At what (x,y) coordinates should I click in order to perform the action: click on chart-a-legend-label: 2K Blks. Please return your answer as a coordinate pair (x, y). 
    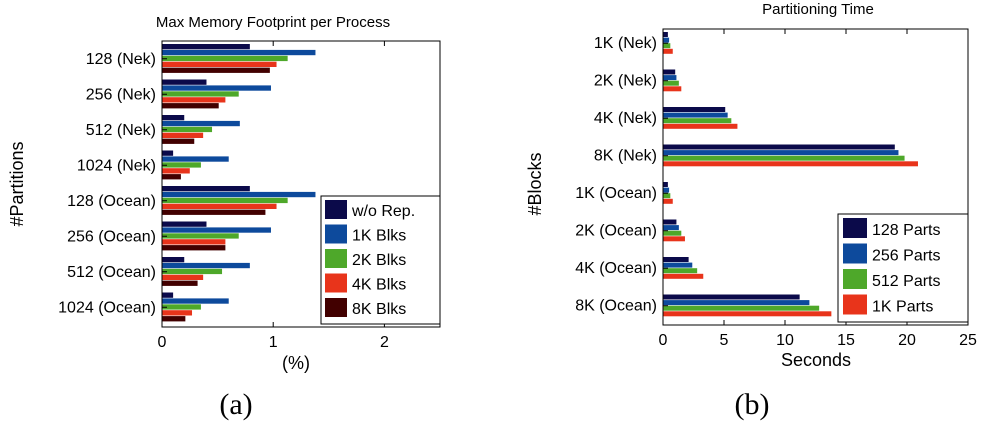
    Looking at the image, I should click on (379, 260).